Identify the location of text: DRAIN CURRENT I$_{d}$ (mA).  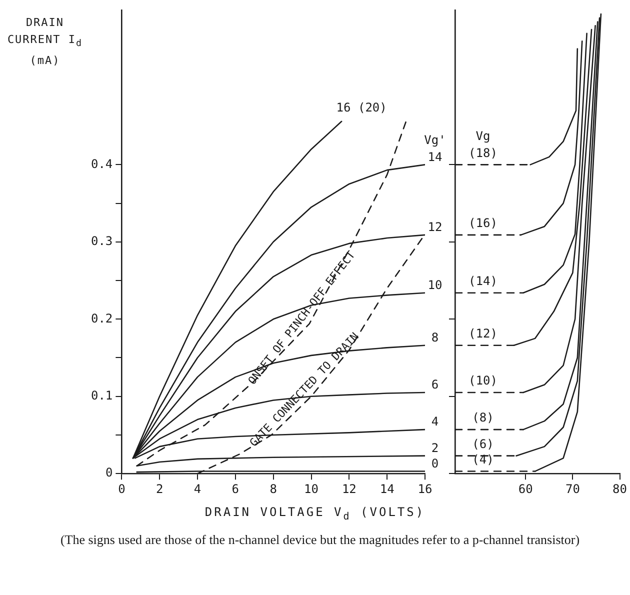
(45, 42).